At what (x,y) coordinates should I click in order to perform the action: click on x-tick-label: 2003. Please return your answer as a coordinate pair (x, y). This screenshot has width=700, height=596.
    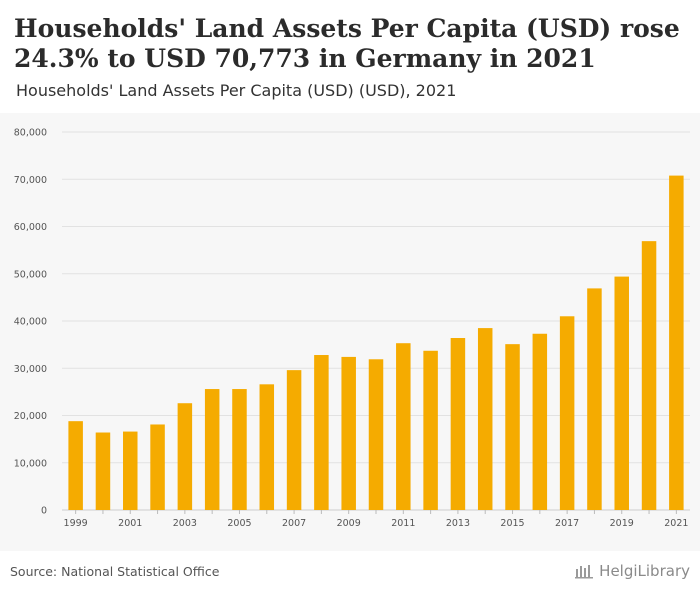
    Looking at the image, I should click on (185, 523).